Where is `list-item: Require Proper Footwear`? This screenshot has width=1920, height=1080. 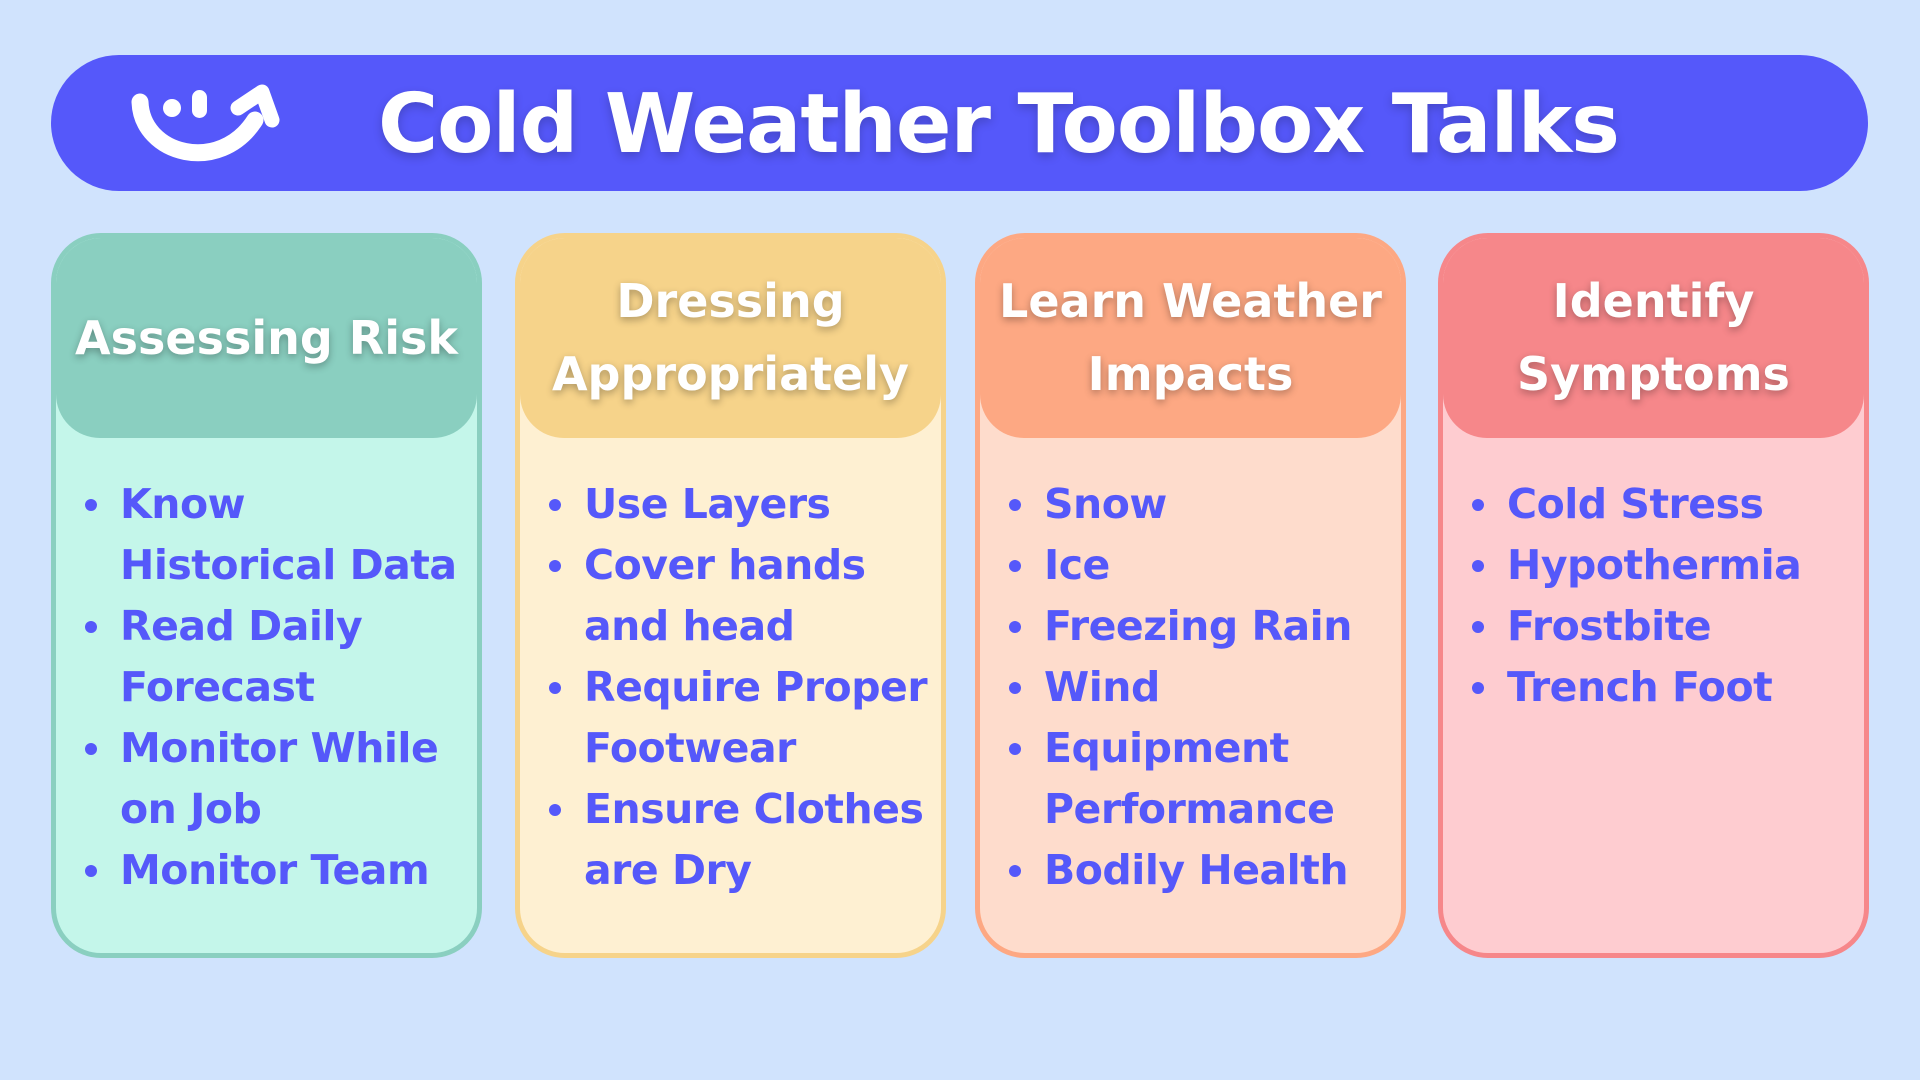
list-item: Require Proper Footwear is located at coordinates (738, 718).